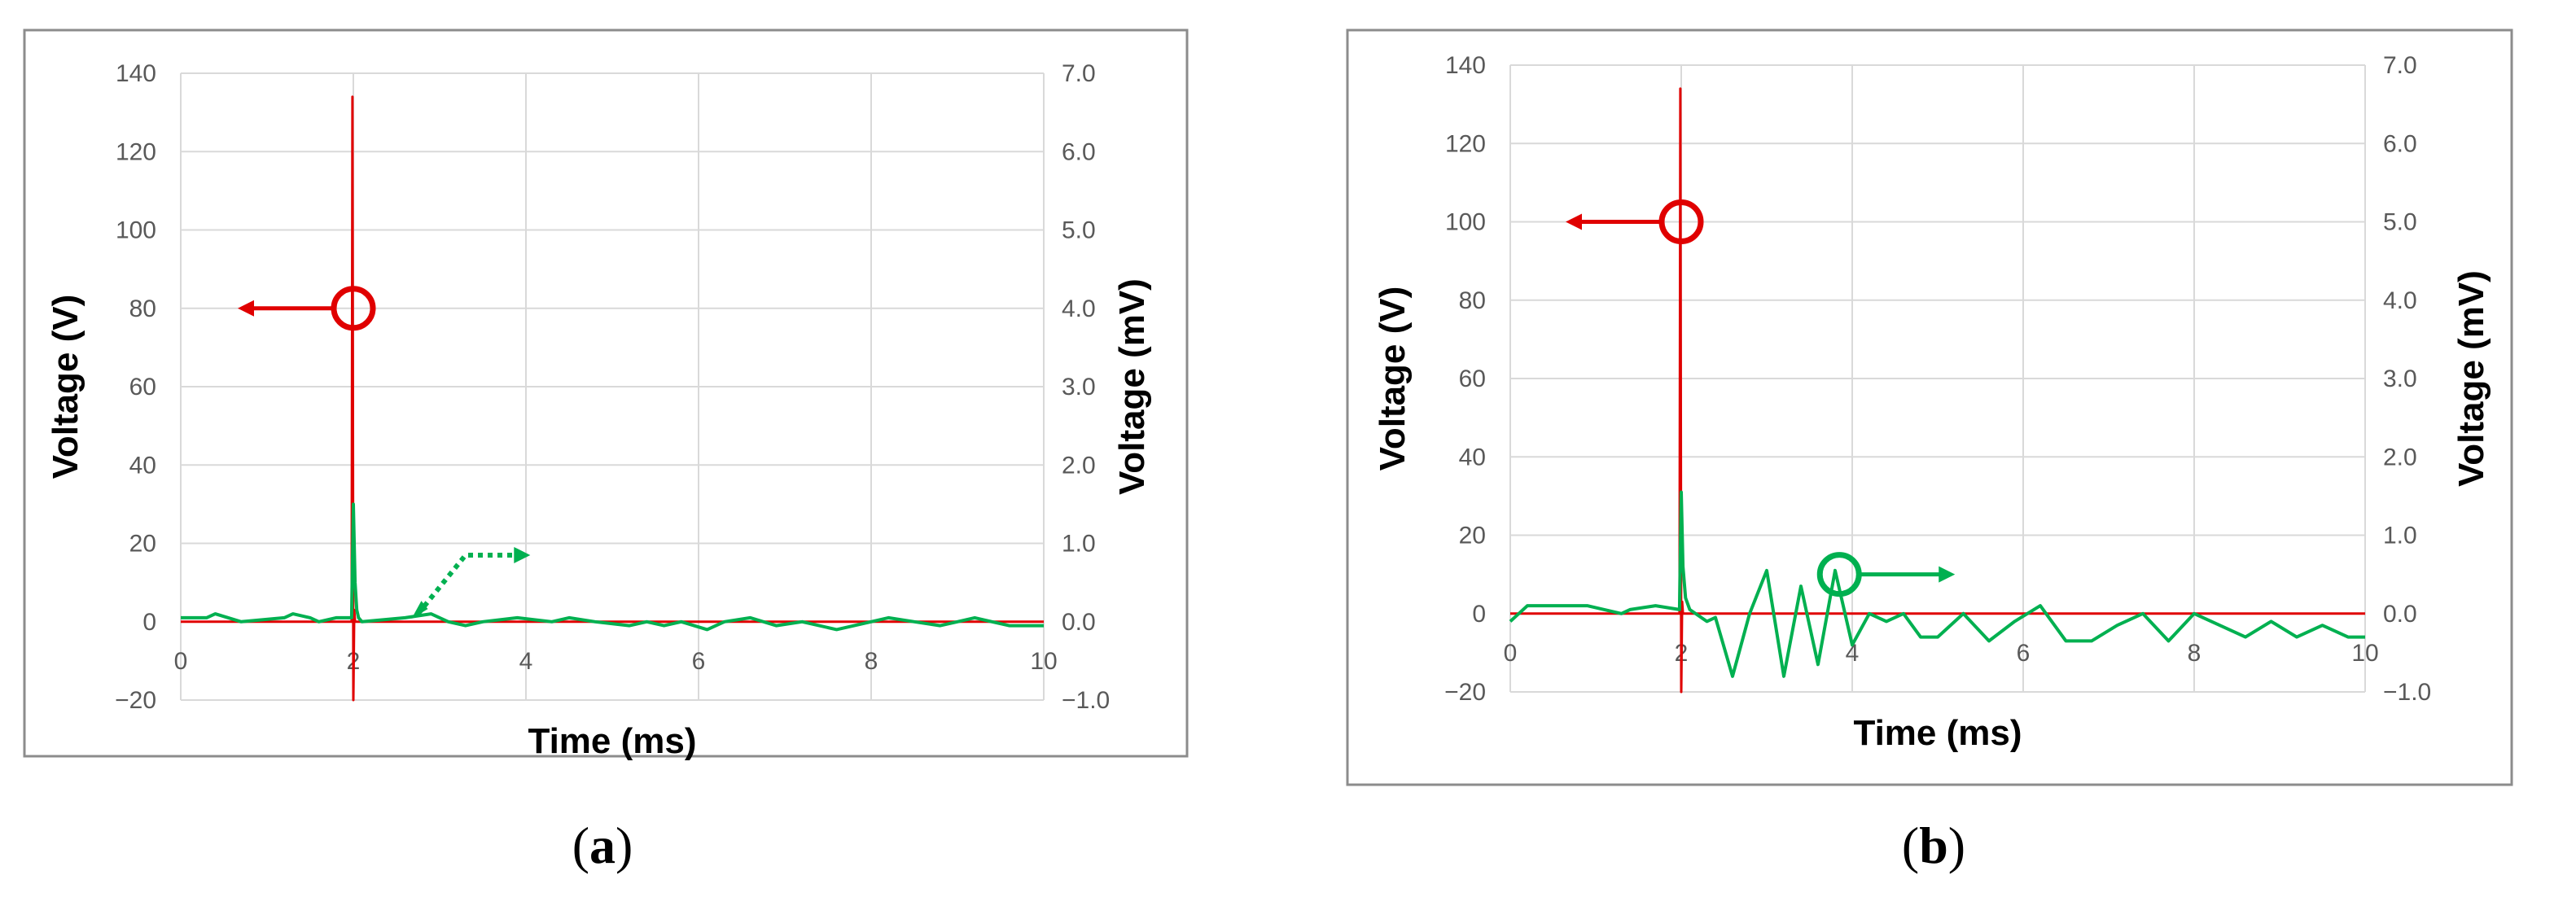  Describe the element at coordinates (1933, 845) in the screenshot. I see `panel-label: (b)` at that location.